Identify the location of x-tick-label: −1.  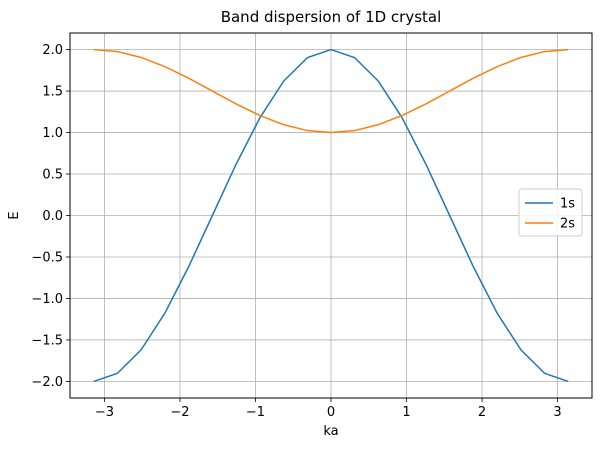
(255, 412).